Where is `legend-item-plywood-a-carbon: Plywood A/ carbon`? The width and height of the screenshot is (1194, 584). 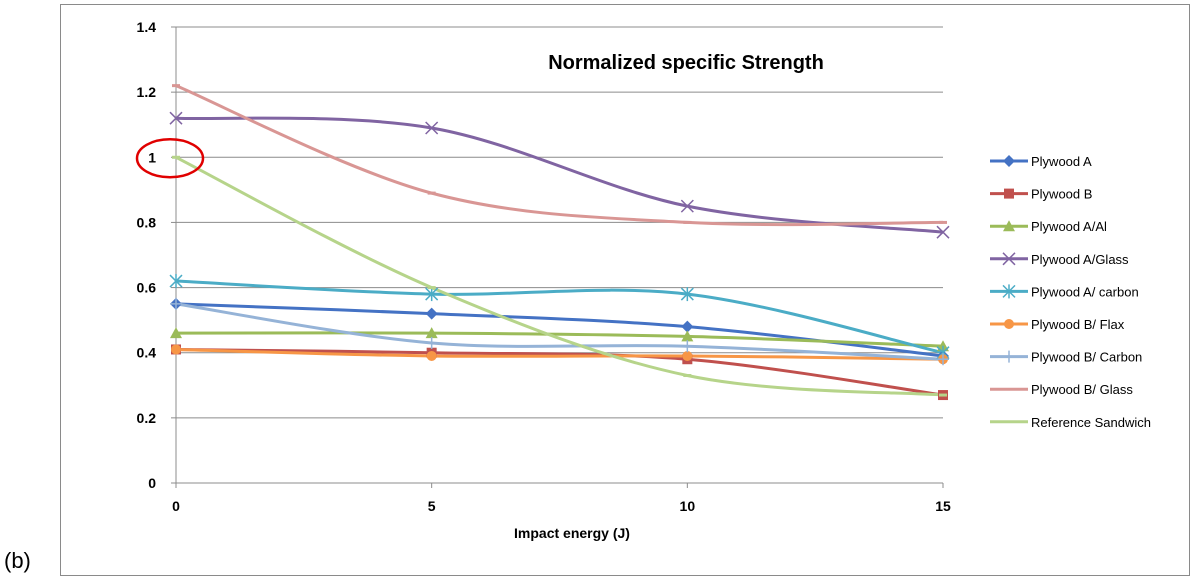
legend-item-plywood-a-carbon: Plywood A/ carbon is located at coordinates (1064, 291).